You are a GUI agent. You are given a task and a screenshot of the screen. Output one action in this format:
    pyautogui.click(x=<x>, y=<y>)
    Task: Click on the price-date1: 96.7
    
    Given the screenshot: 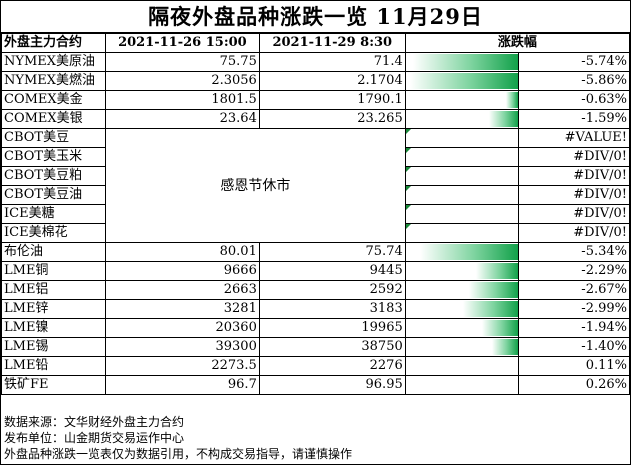 What is the action you would take?
    pyautogui.click(x=182, y=385)
    